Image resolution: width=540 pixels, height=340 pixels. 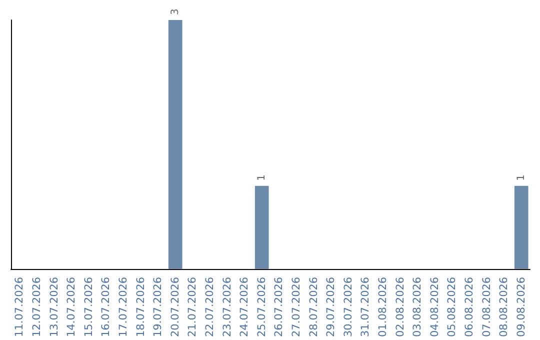 I want to click on x-tick-label: 12.07.2026, so click(x=36, y=307).